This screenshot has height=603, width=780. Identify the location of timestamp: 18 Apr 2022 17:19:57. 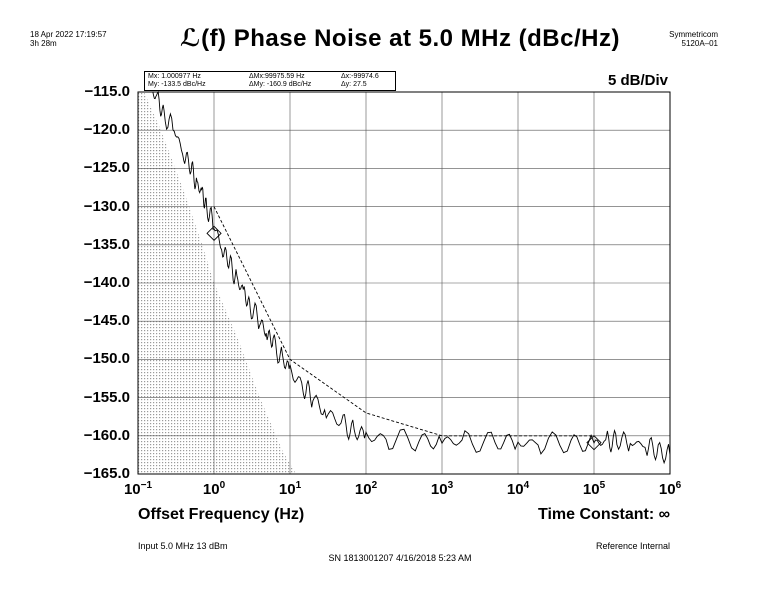
(68, 34).